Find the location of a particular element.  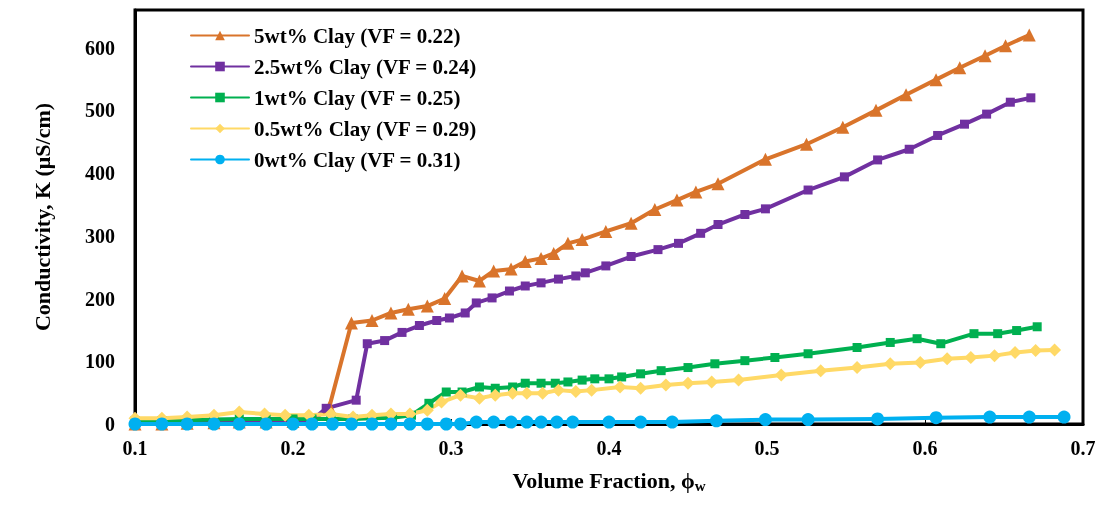

legend-label: 5wt% Clay (VF = 0.22) is located at coordinates (357, 35).